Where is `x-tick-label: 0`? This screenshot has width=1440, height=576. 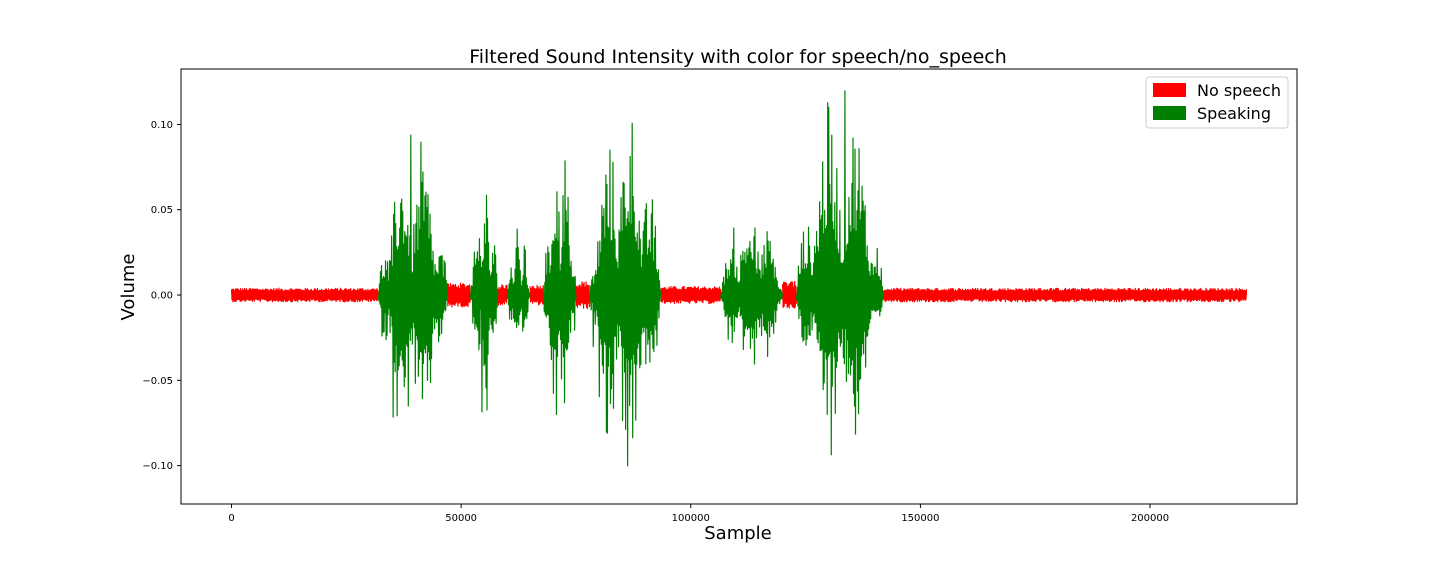
x-tick-label: 0 is located at coordinates (231, 518).